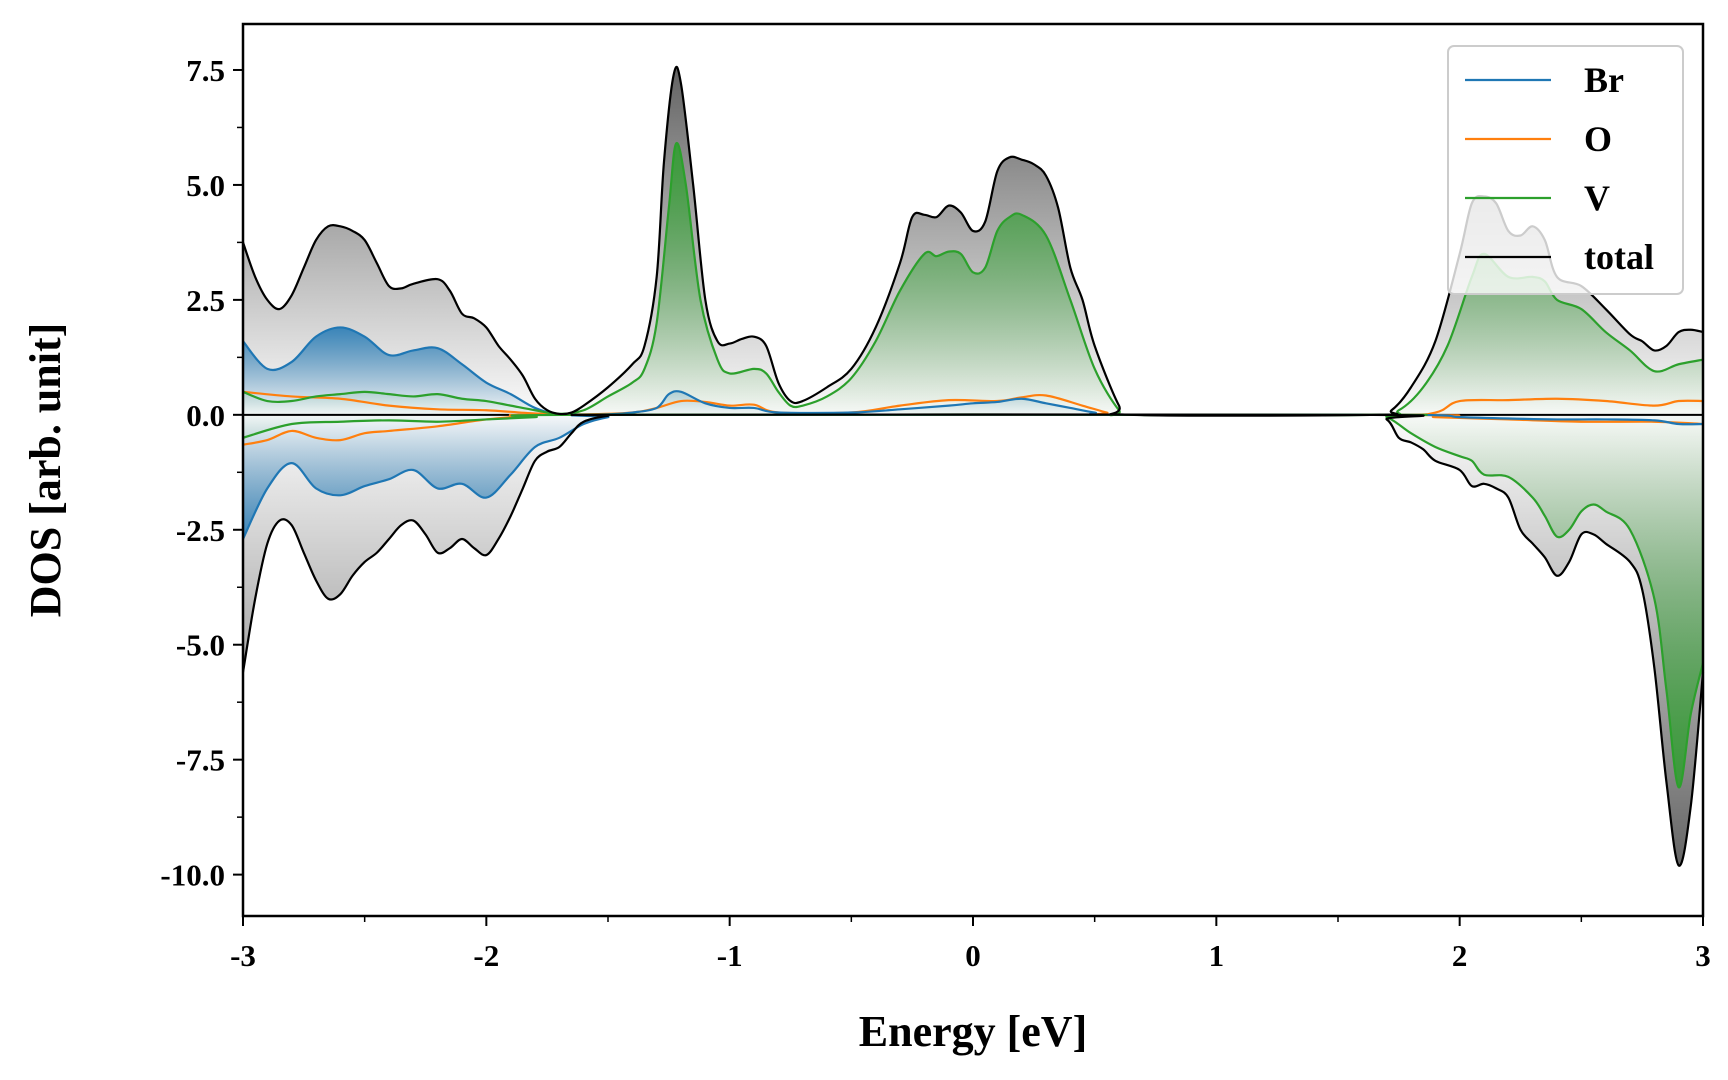 This screenshot has height=1080, width=1728. Describe the element at coordinates (205, 415) in the screenshot. I see `y-tick-label: 0.0` at that location.